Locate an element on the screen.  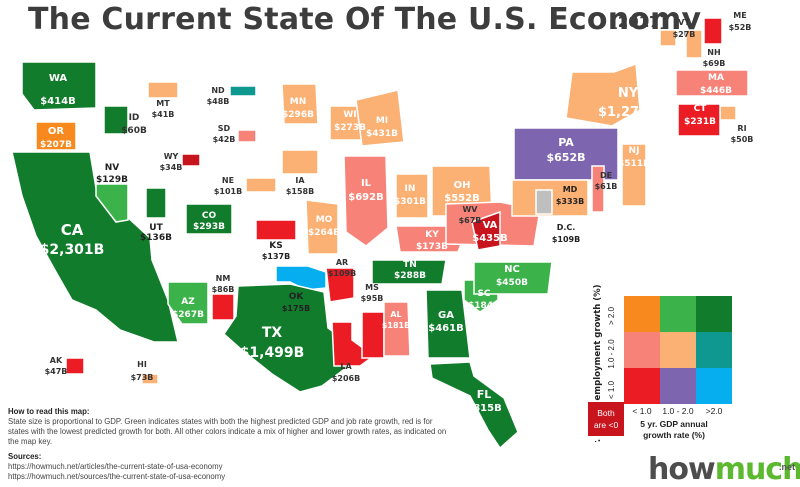
state-label-in: IN is located at coordinates (410, 189).